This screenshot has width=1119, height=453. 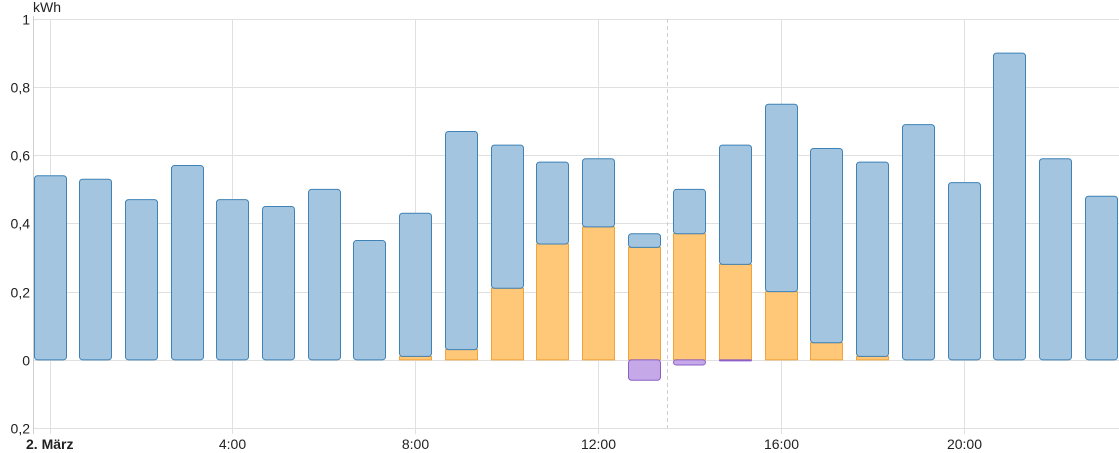 What do you see at coordinates (21, 156) in the screenshot?
I see `y-tick-label: 0,6` at bounding box center [21, 156].